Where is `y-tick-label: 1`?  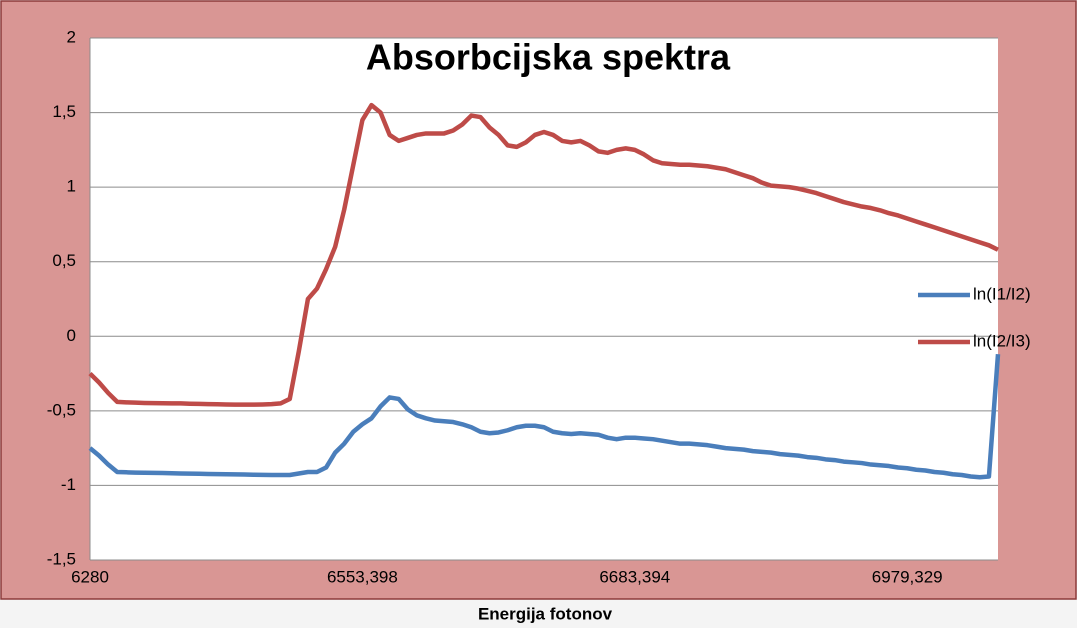 y-tick-label: 1 is located at coordinates (71, 186).